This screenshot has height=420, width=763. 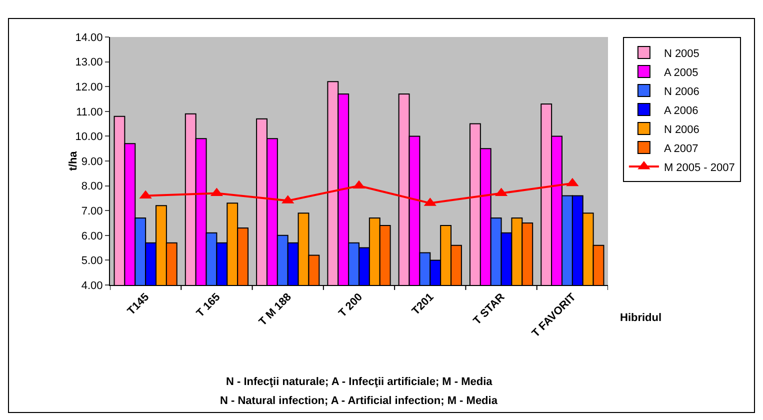 What do you see at coordinates (89, 87) in the screenshot?
I see `y-tick-label: 12.00` at bounding box center [89, 87].